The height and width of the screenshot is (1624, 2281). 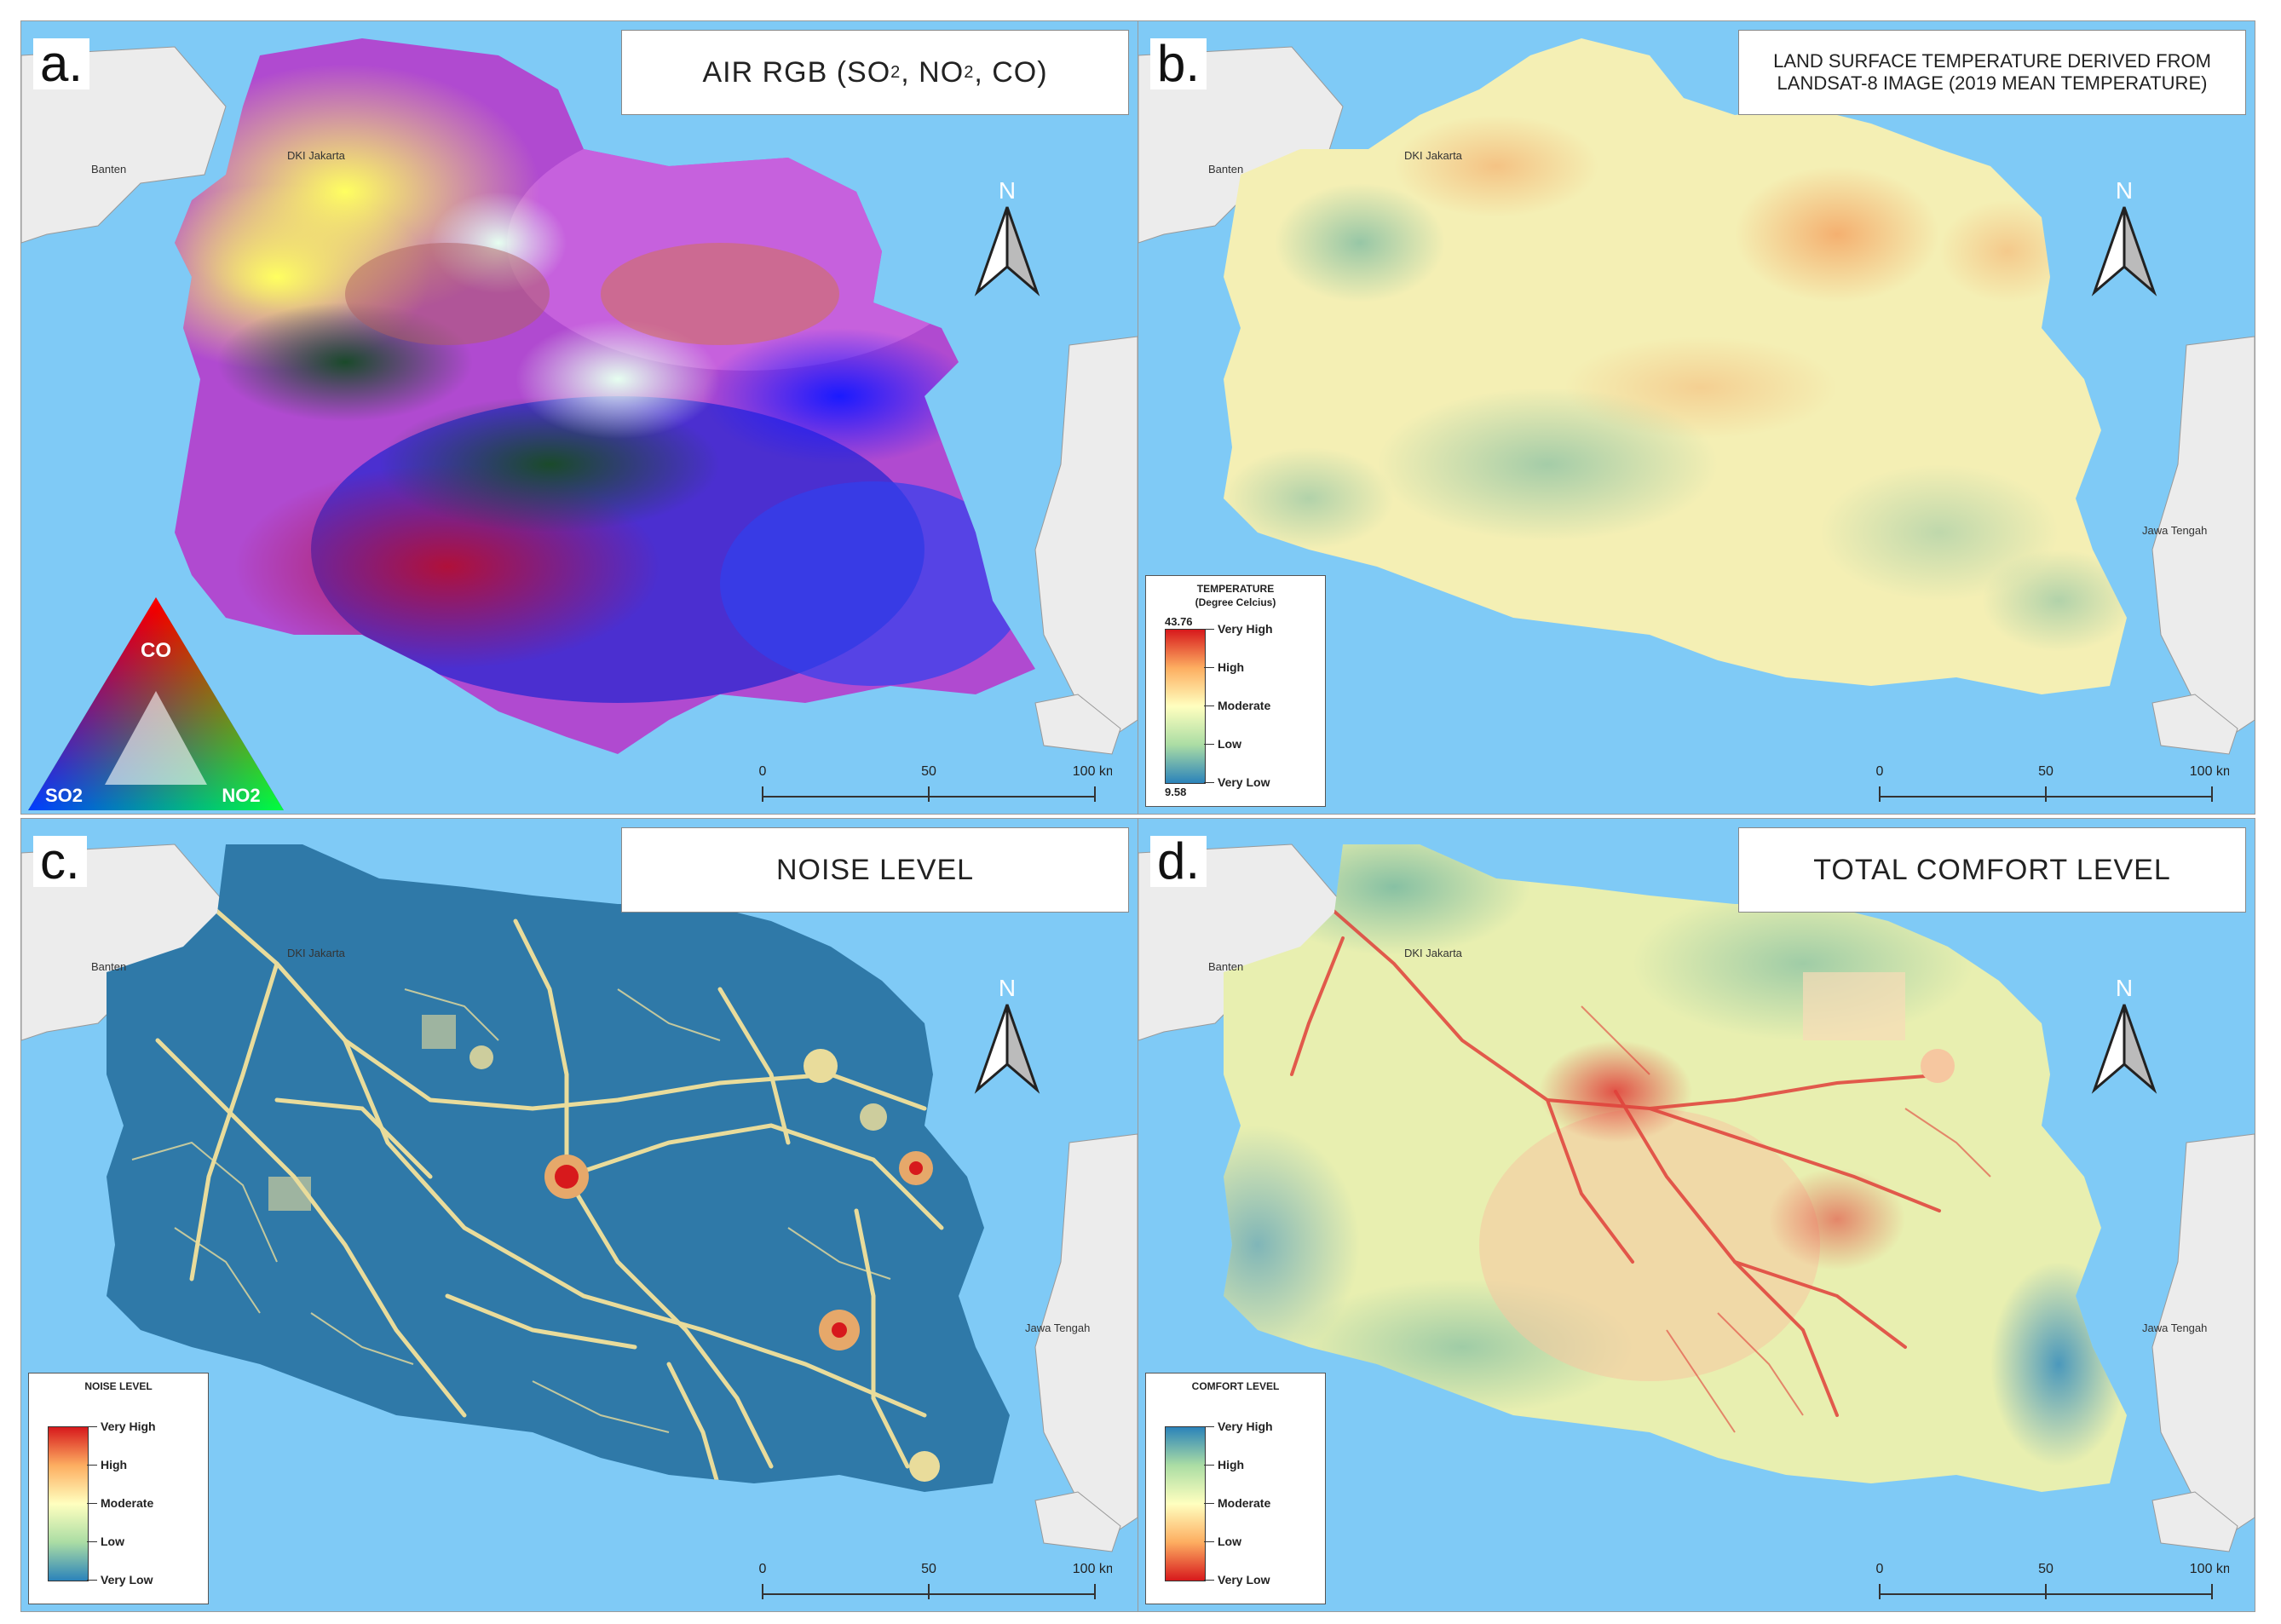 What do you see at coordinates (1178, 861) in the screenshot?
I see `panel-letter: d.` at bounding box center [1178, 861].